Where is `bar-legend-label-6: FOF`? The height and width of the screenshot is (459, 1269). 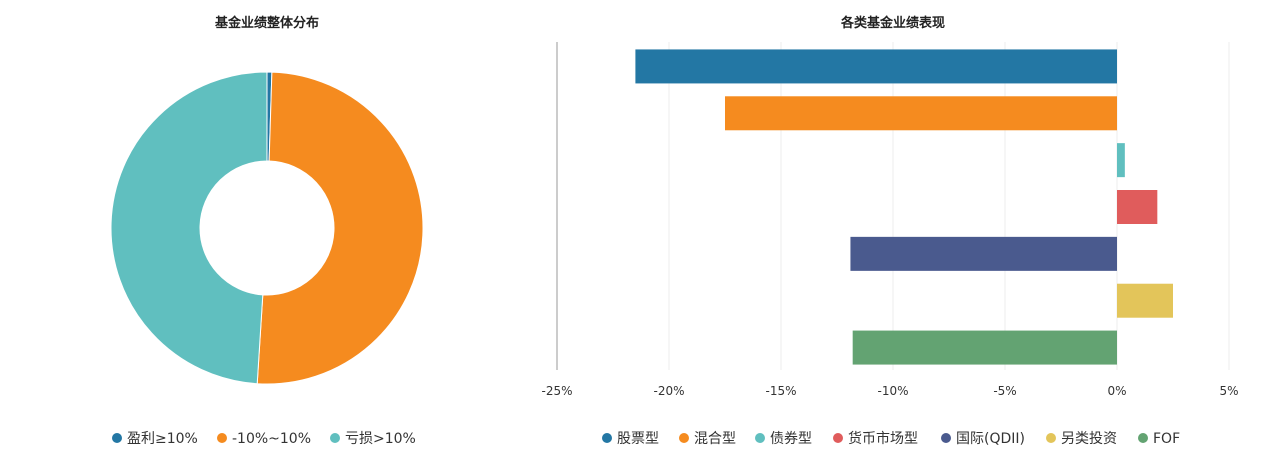
bar-legend-label-6: FOF is located at coordinates (1166, 439).